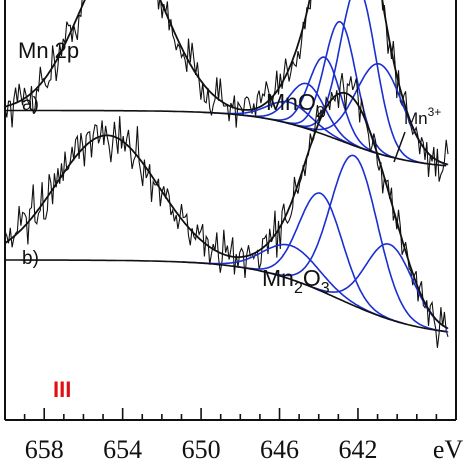 This screenshot has width=474, height=474. Describe the element at coordinates (30, 104) in the screenshot. I see `panel-a-label: a)` at that location.